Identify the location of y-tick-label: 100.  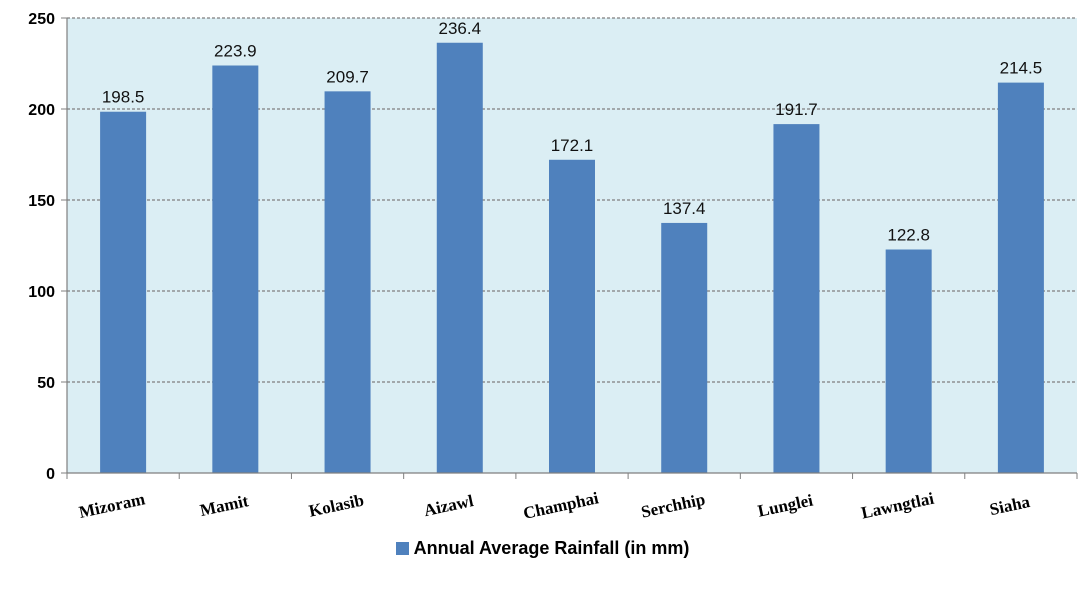
(41, 292).